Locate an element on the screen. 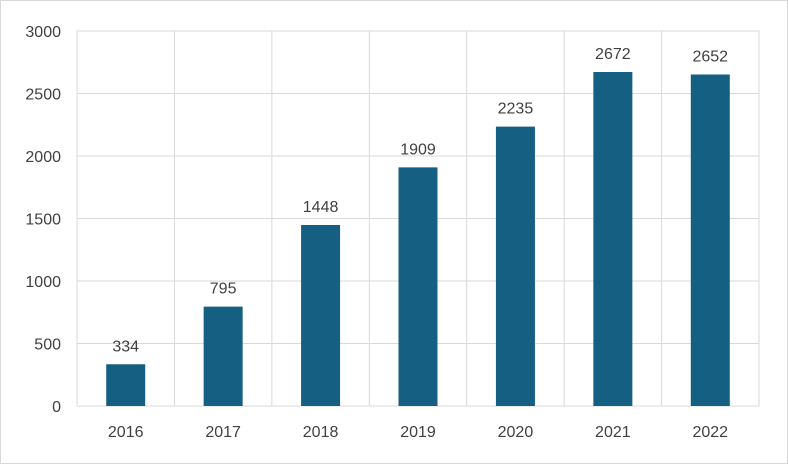 This screenshot has height=465, width=788. bar-2019 is located at coordinates (418, 286).